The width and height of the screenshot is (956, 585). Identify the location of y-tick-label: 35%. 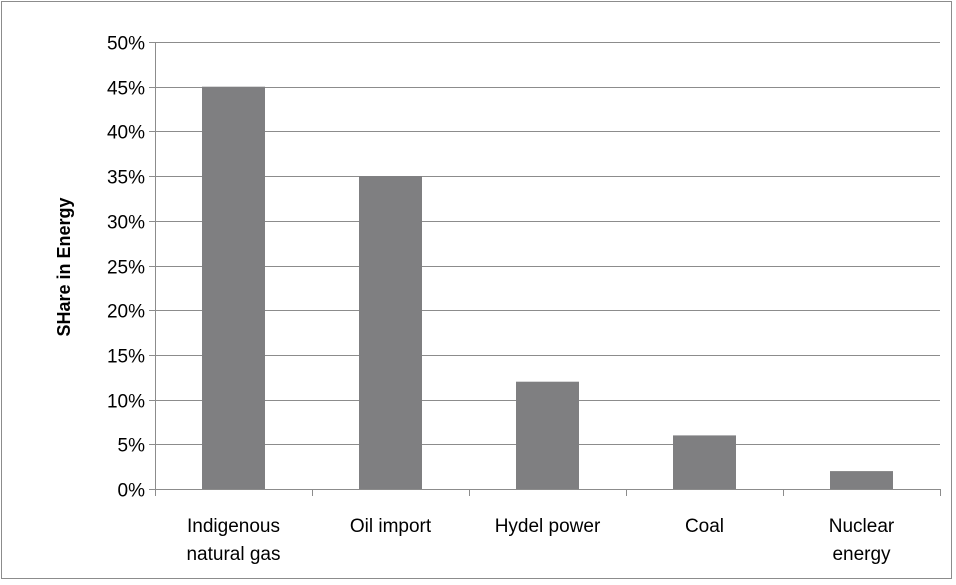
(126, 178).